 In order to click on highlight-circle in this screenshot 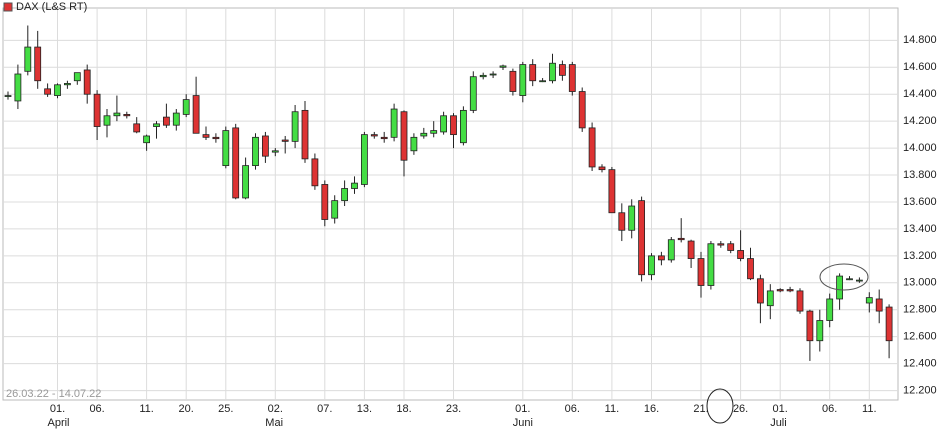, I will do `click(720, 406)`.